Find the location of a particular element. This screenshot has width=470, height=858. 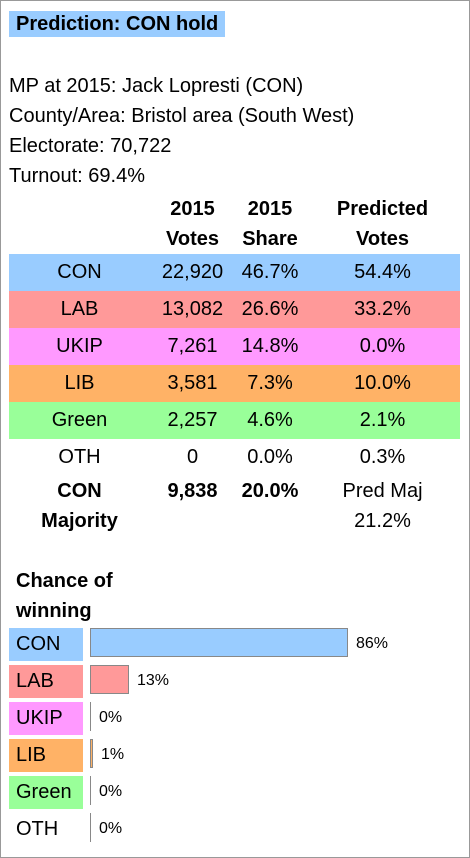

predicted-cell: 0.0% is located at coordinates (382, 346).